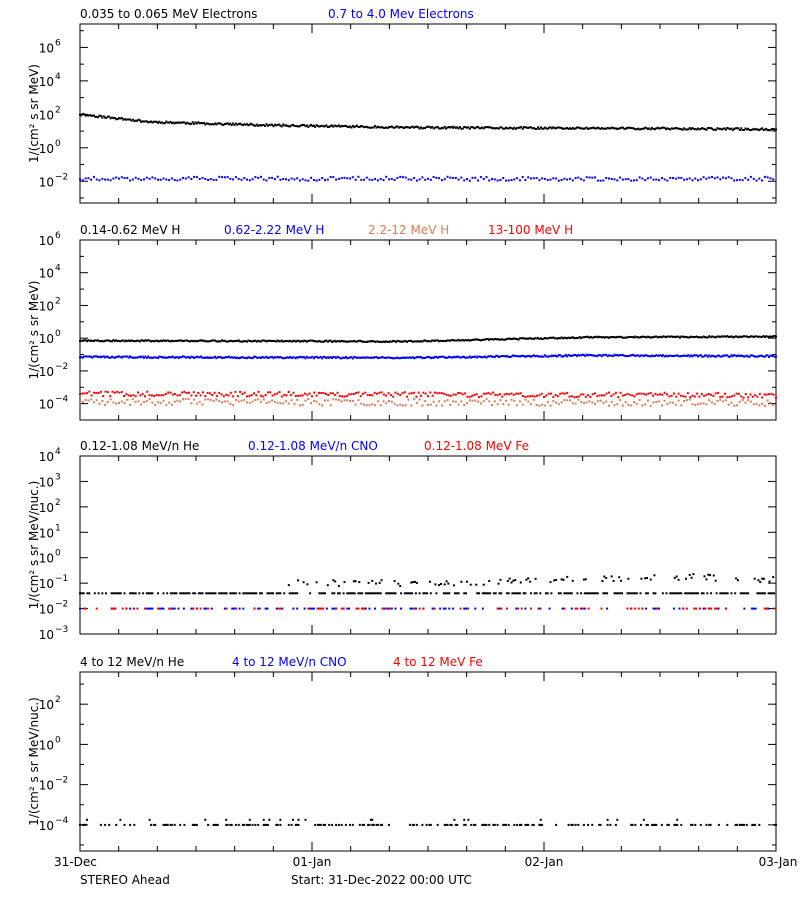 The width and height of the screenshot is (800, 900). Describe the element at coordinates (58, 269) in the screenshot. I see `y-tick-exponent-protons: 4` at that location.